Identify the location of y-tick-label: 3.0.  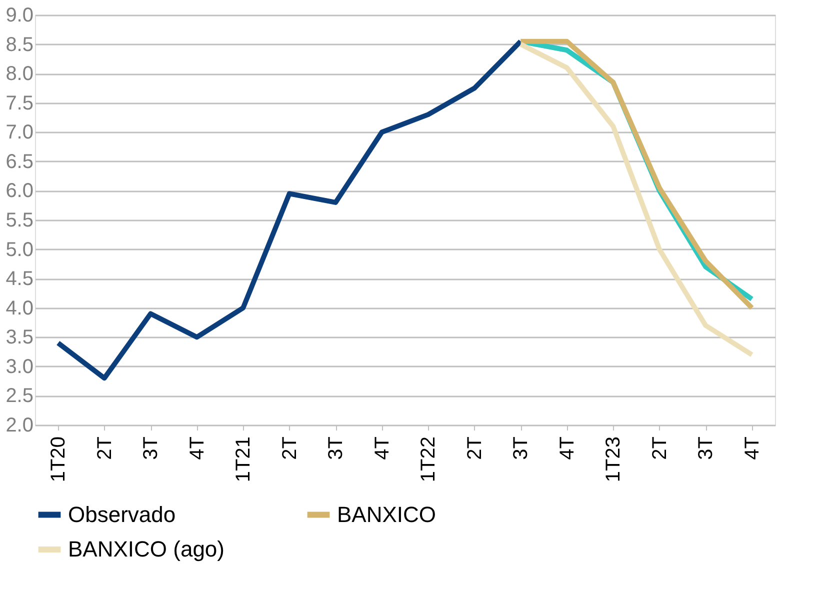
(20, 367).